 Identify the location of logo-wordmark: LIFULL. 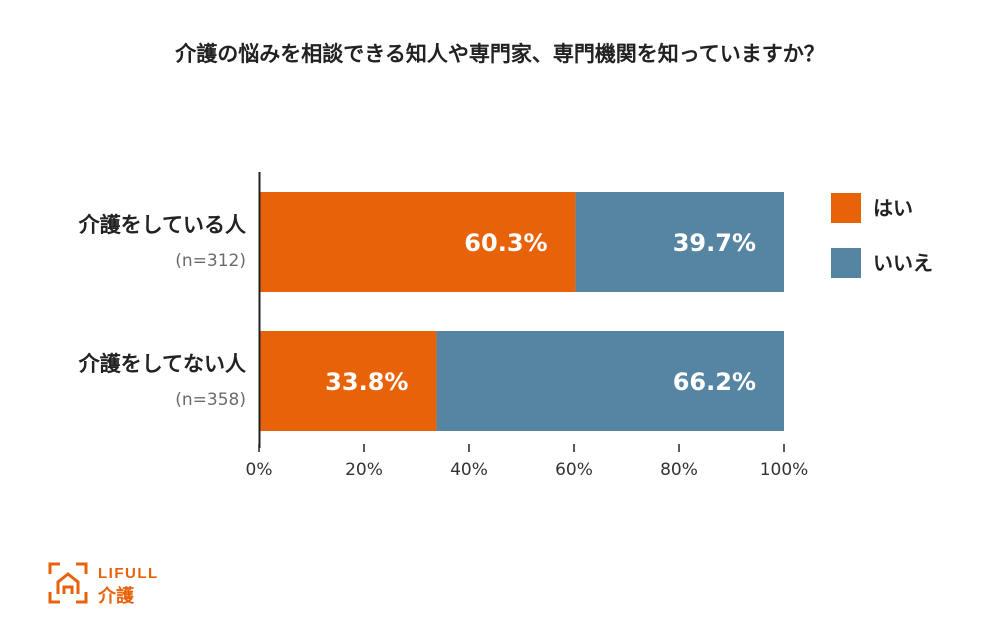
(128, 573).